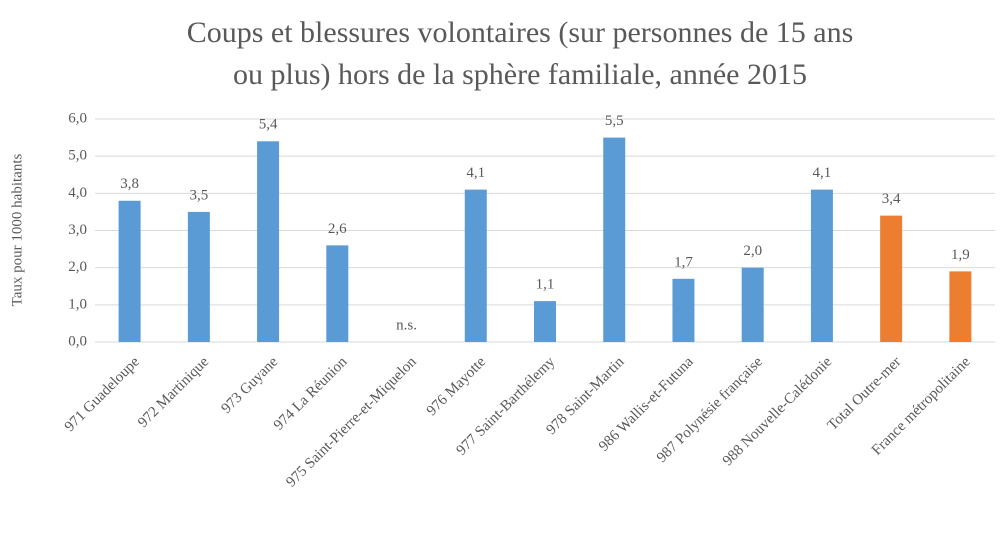  Describe the element at coordinates (311, 394) in the screenshot. I see `x-tick-label: 974 La Réunion` at that location.